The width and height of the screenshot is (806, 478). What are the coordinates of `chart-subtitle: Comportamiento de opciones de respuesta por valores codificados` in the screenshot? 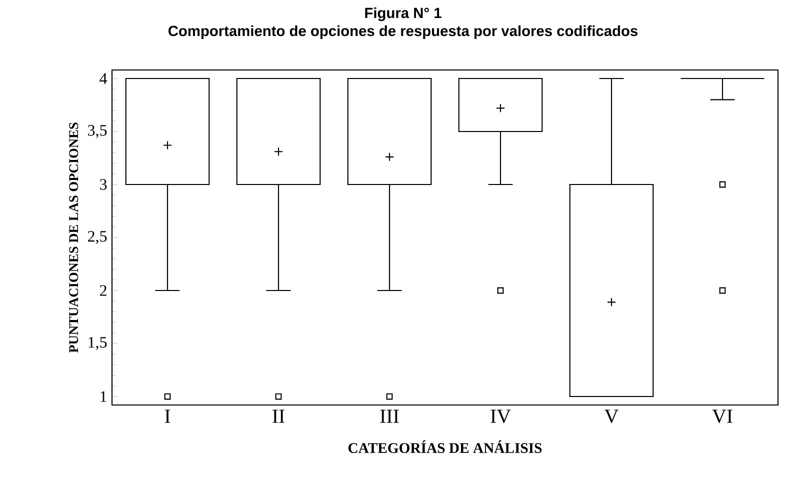 It's located at (403, 32).